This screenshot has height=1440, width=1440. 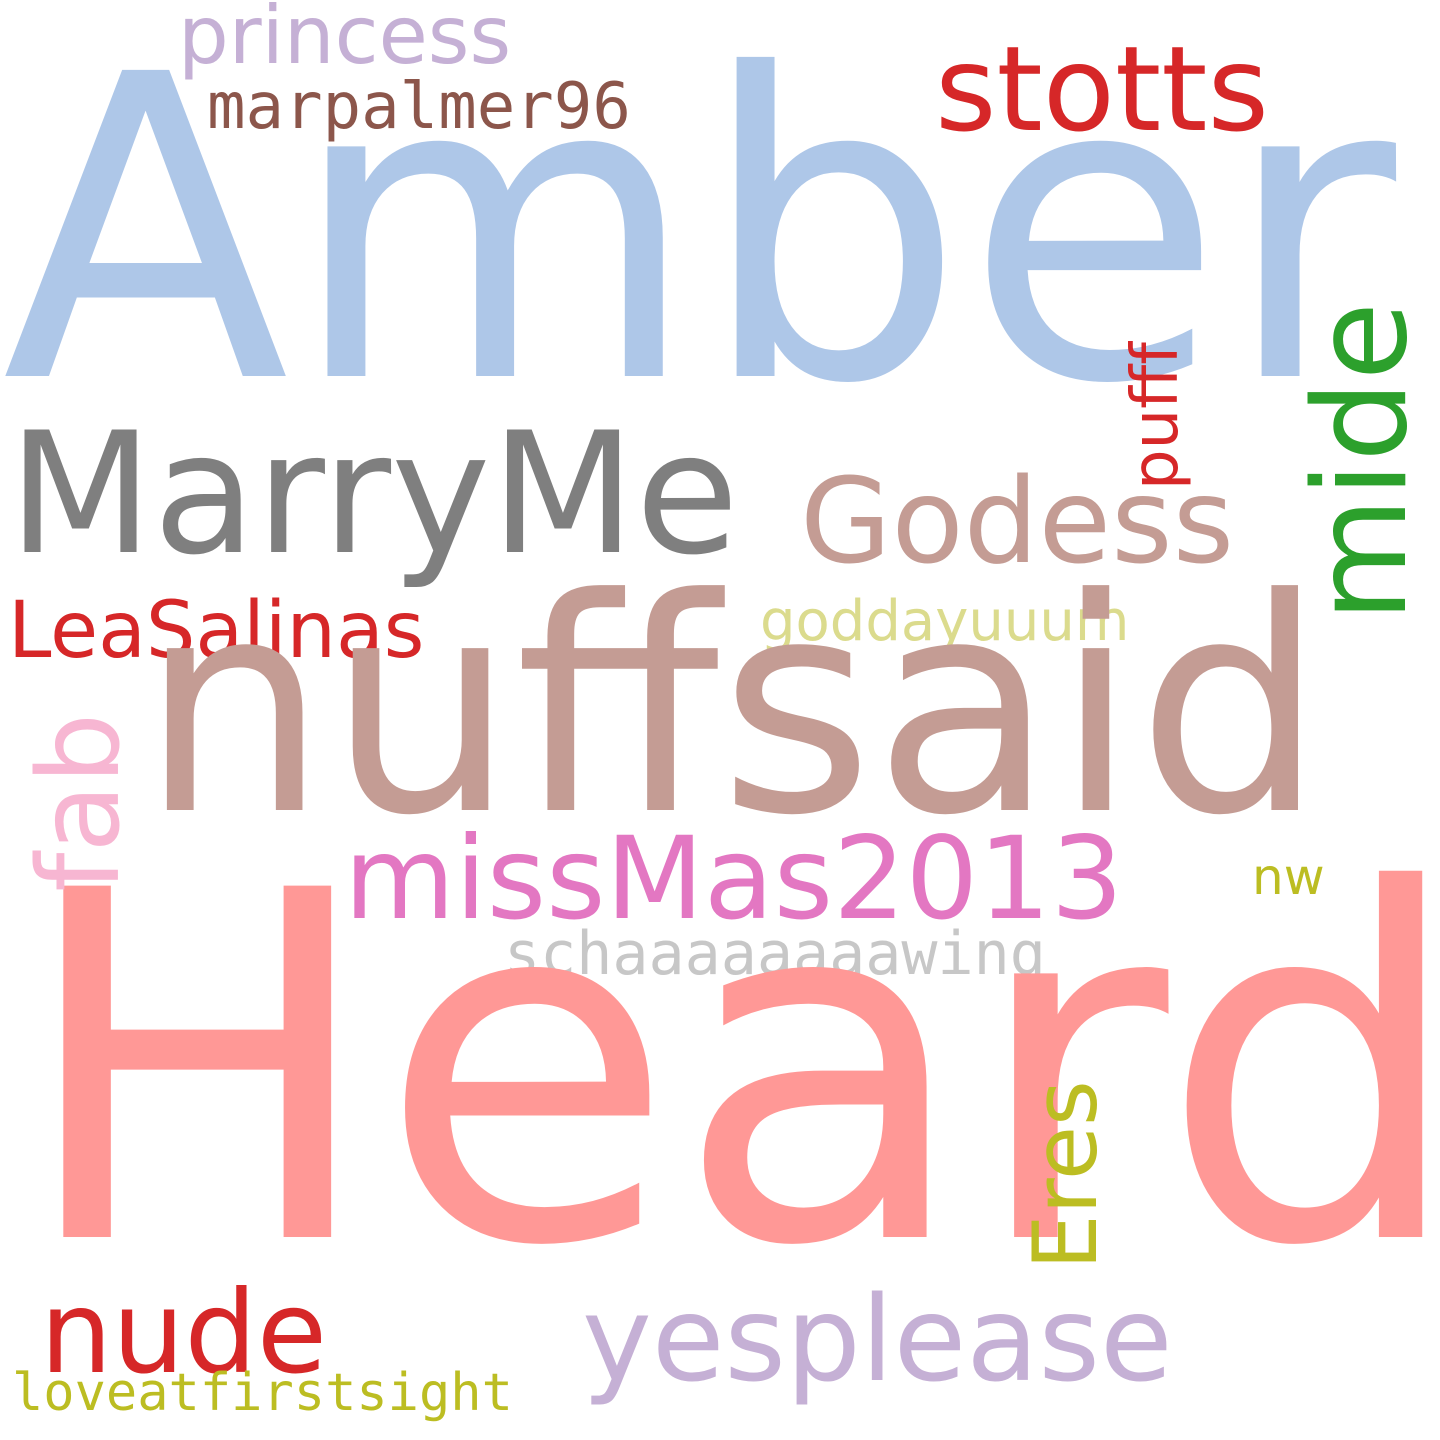 I want to click on word-pufff: pufff, so click(x=1156, y=416).